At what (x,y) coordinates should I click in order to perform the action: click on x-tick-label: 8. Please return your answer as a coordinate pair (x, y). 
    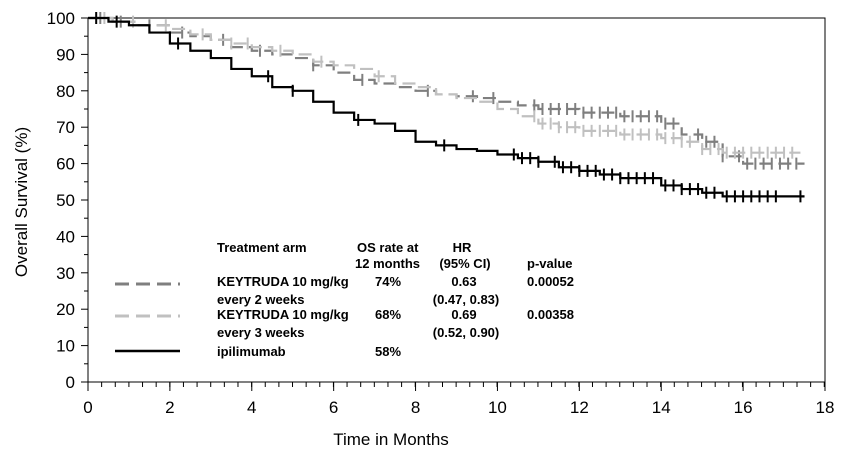
    Looking at the image, I should click on (415, 407).